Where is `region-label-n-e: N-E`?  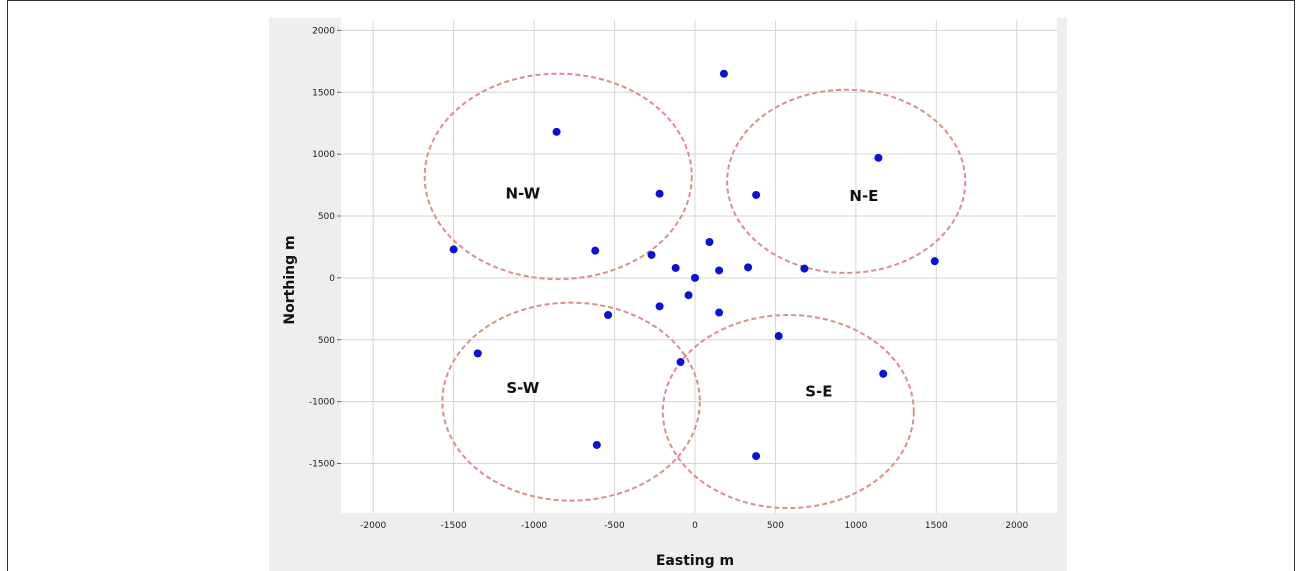
region-label-n-e: N-E is located at coordinates (863, 196).